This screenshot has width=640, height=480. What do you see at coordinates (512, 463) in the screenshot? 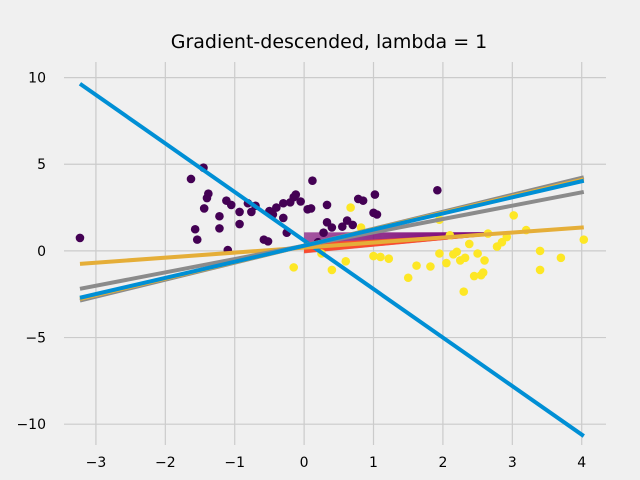
I see `x-tick-label: 3` at bounding box center [512, 463].